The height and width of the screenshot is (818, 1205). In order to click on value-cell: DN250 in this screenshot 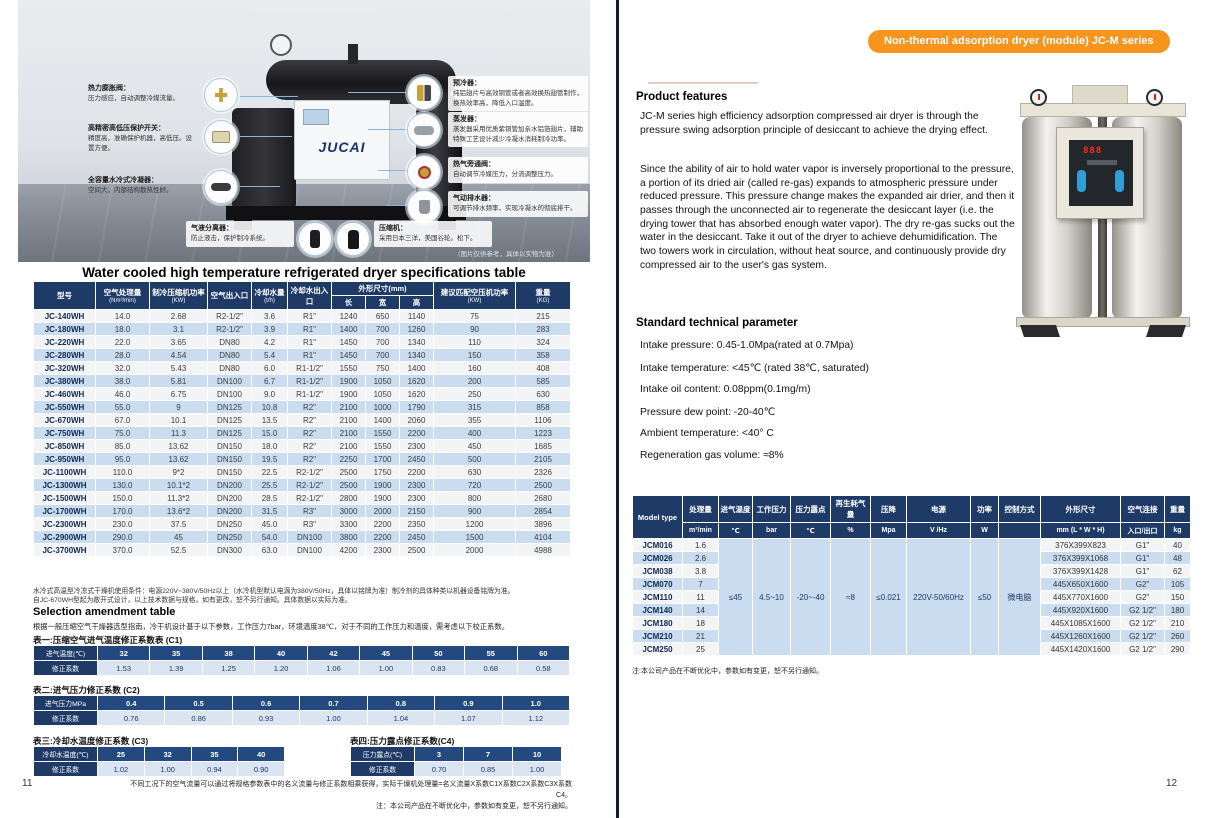, I will do `click(229, 524)`.